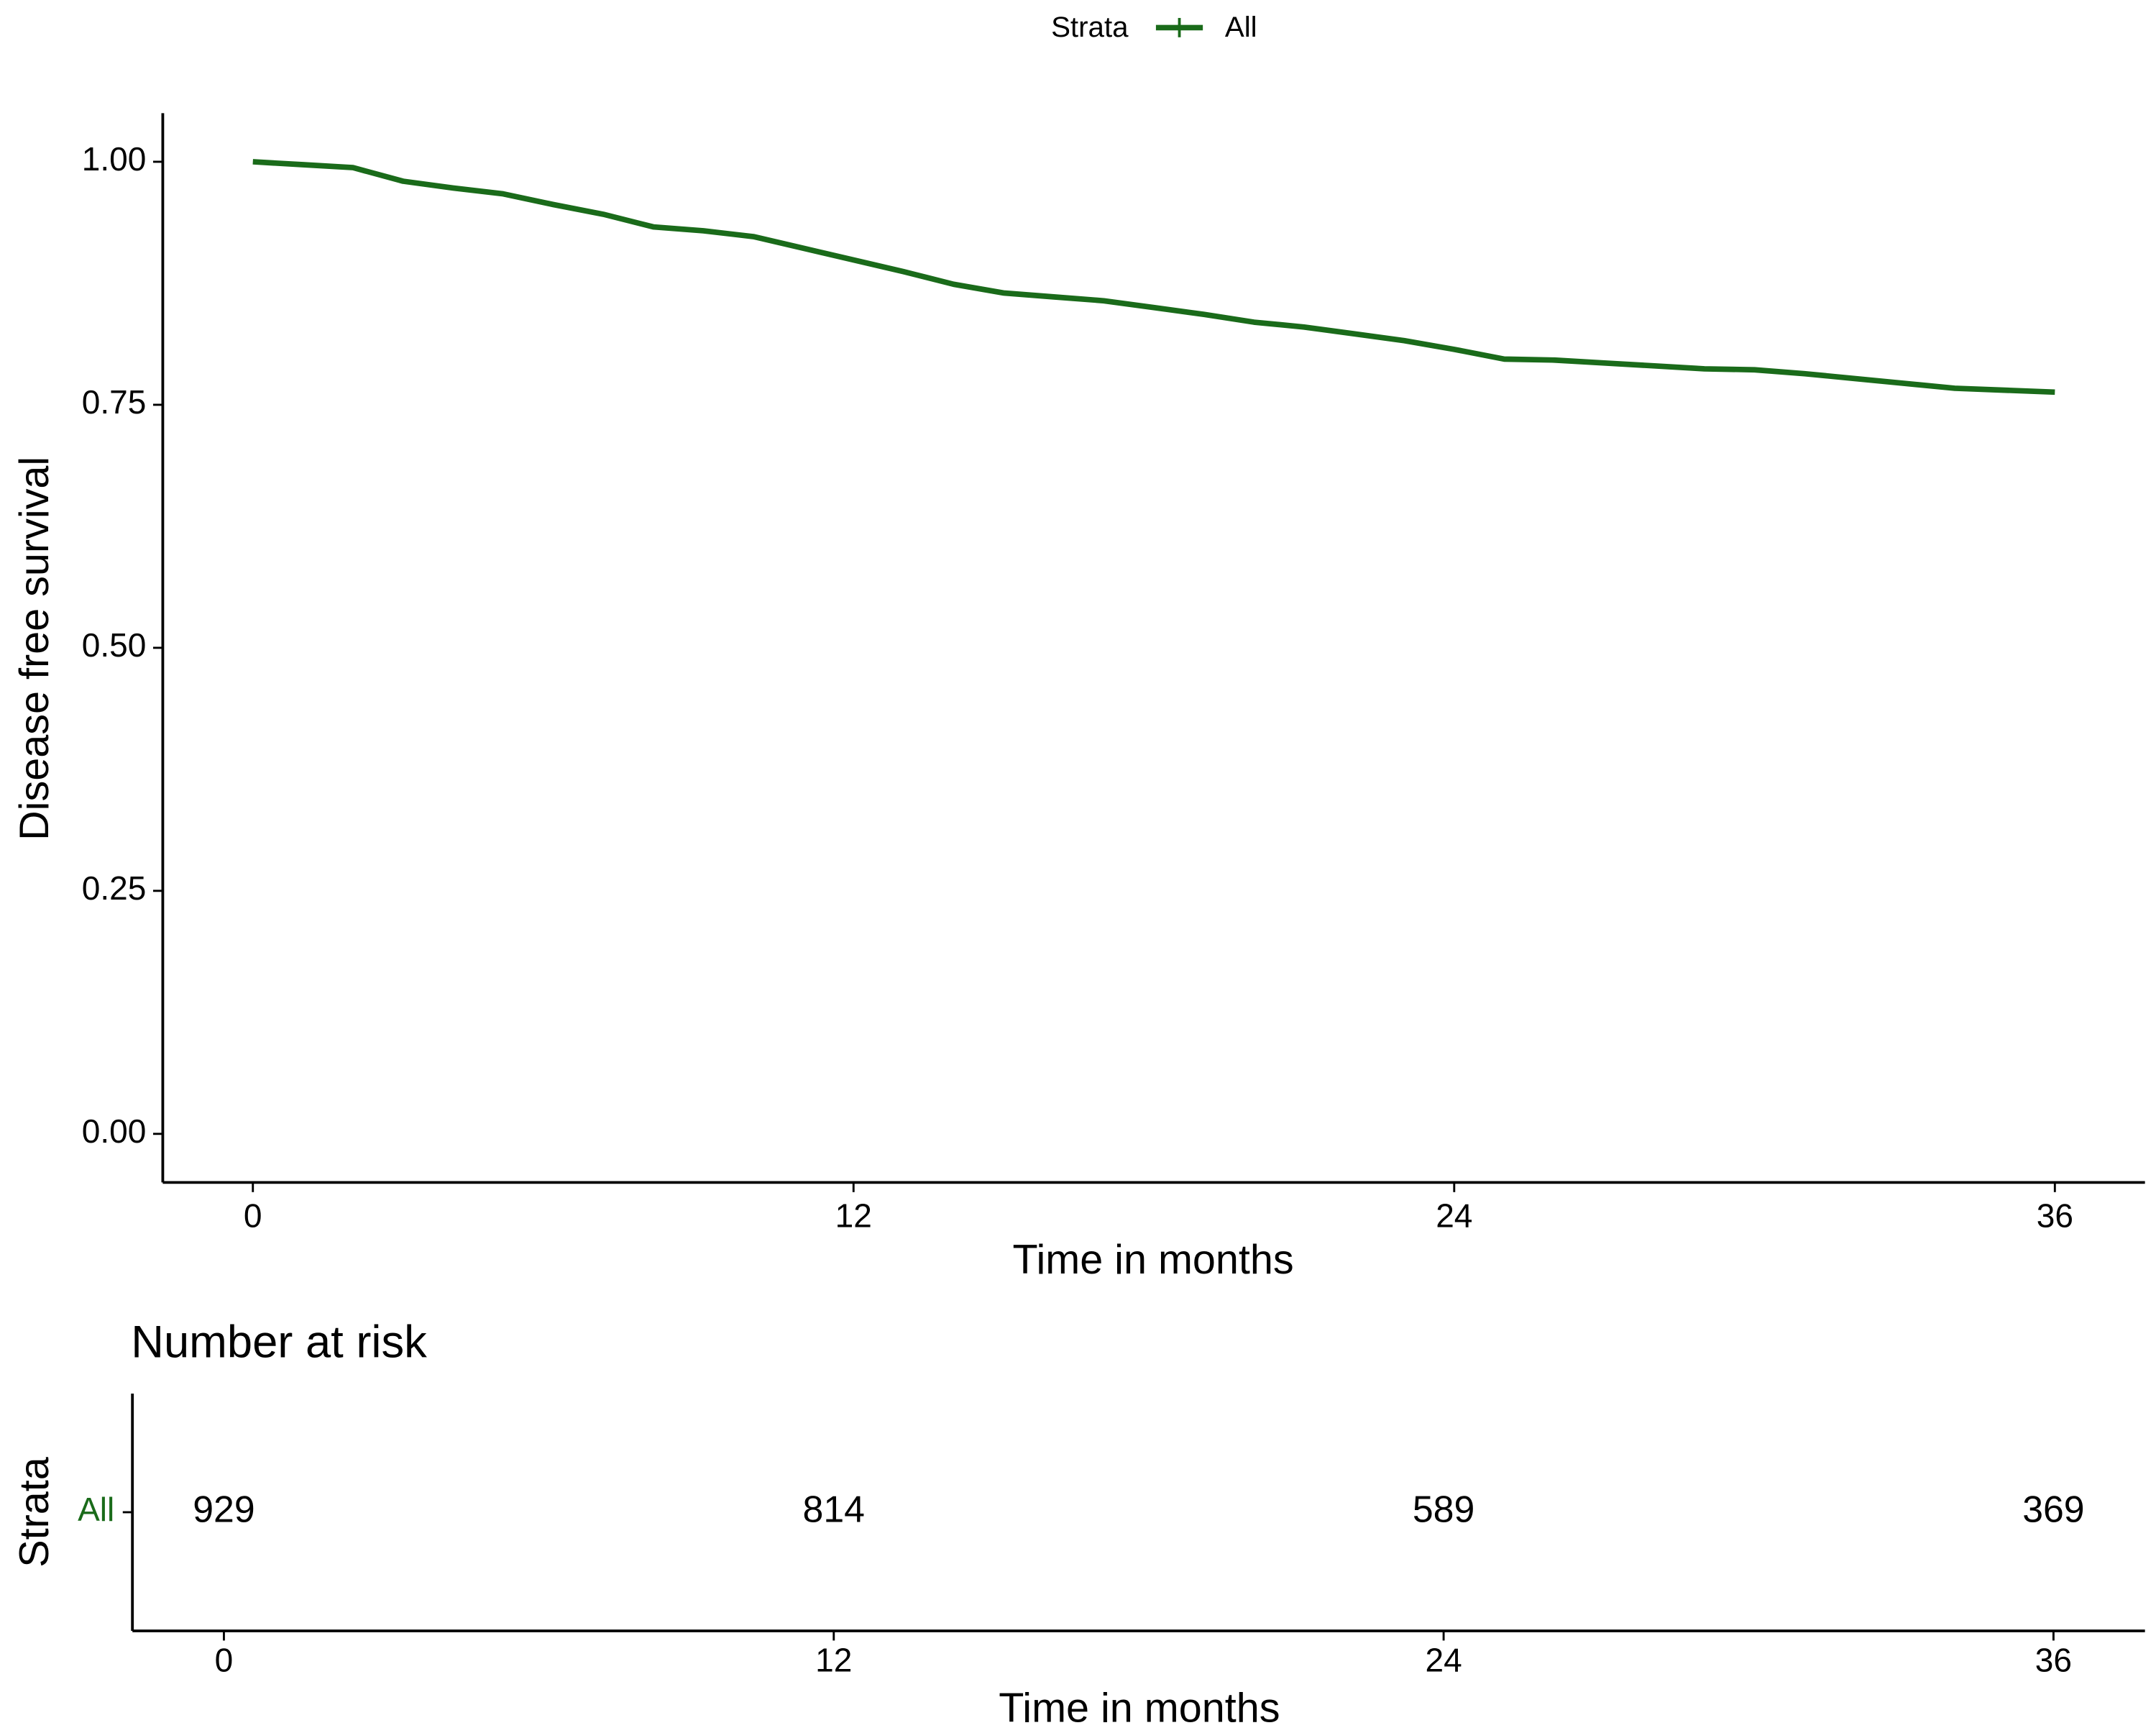 The image size is (2156, 1733). What do you see at coordinates (115, 402) in the screenshot?
I see `y-tick-label: 0.75` at bounding box center [115, 402].